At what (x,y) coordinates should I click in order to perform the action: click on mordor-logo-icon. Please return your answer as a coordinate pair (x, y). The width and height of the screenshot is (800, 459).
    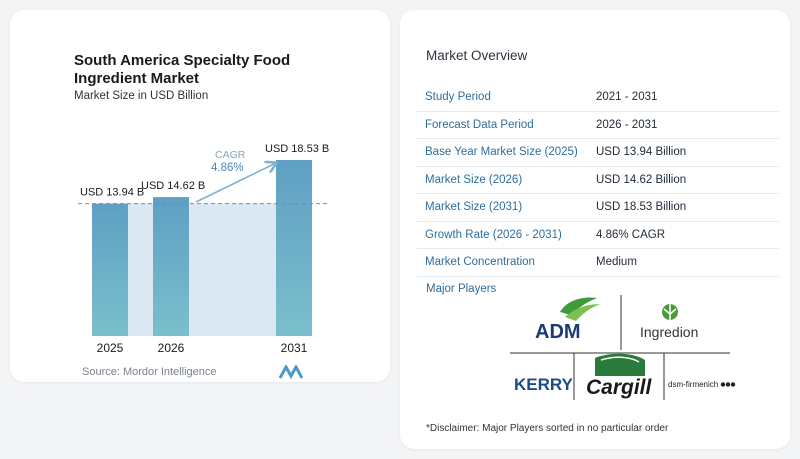
    Looking at the image, I should click on (291, 372).